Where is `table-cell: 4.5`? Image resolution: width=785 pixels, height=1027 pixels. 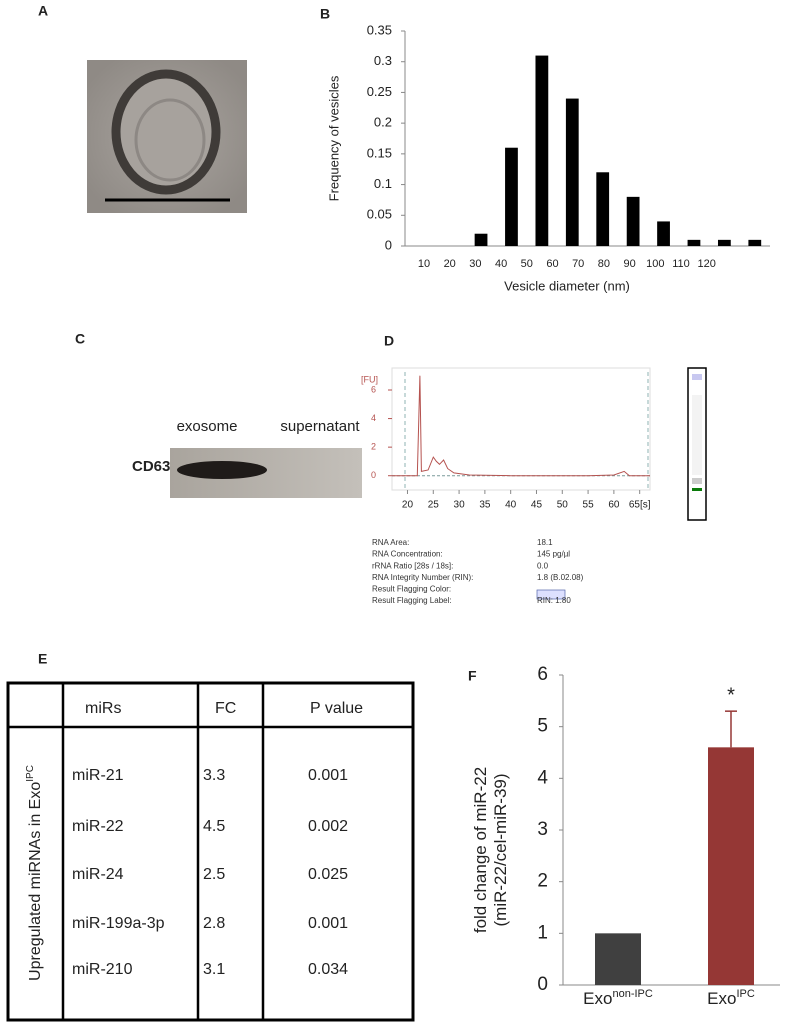
table-cell: 4.5 is located at coordinates (214, 826).